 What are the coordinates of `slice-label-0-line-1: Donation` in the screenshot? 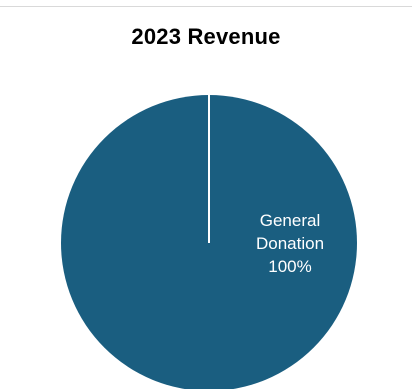 It's located at (290, 243).